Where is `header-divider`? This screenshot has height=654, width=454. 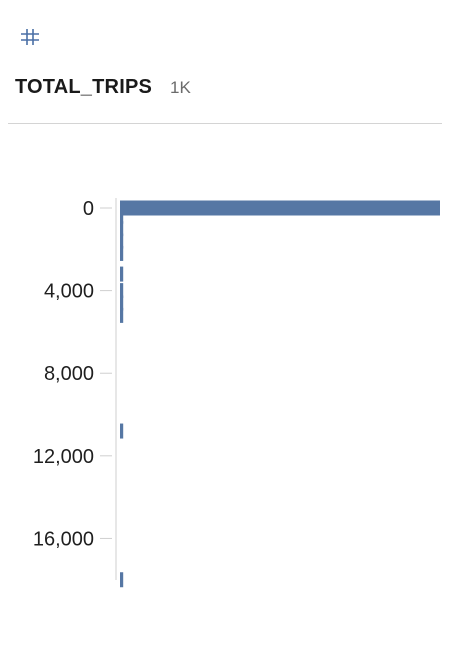
header-divider is located at coordinates (225, 123).